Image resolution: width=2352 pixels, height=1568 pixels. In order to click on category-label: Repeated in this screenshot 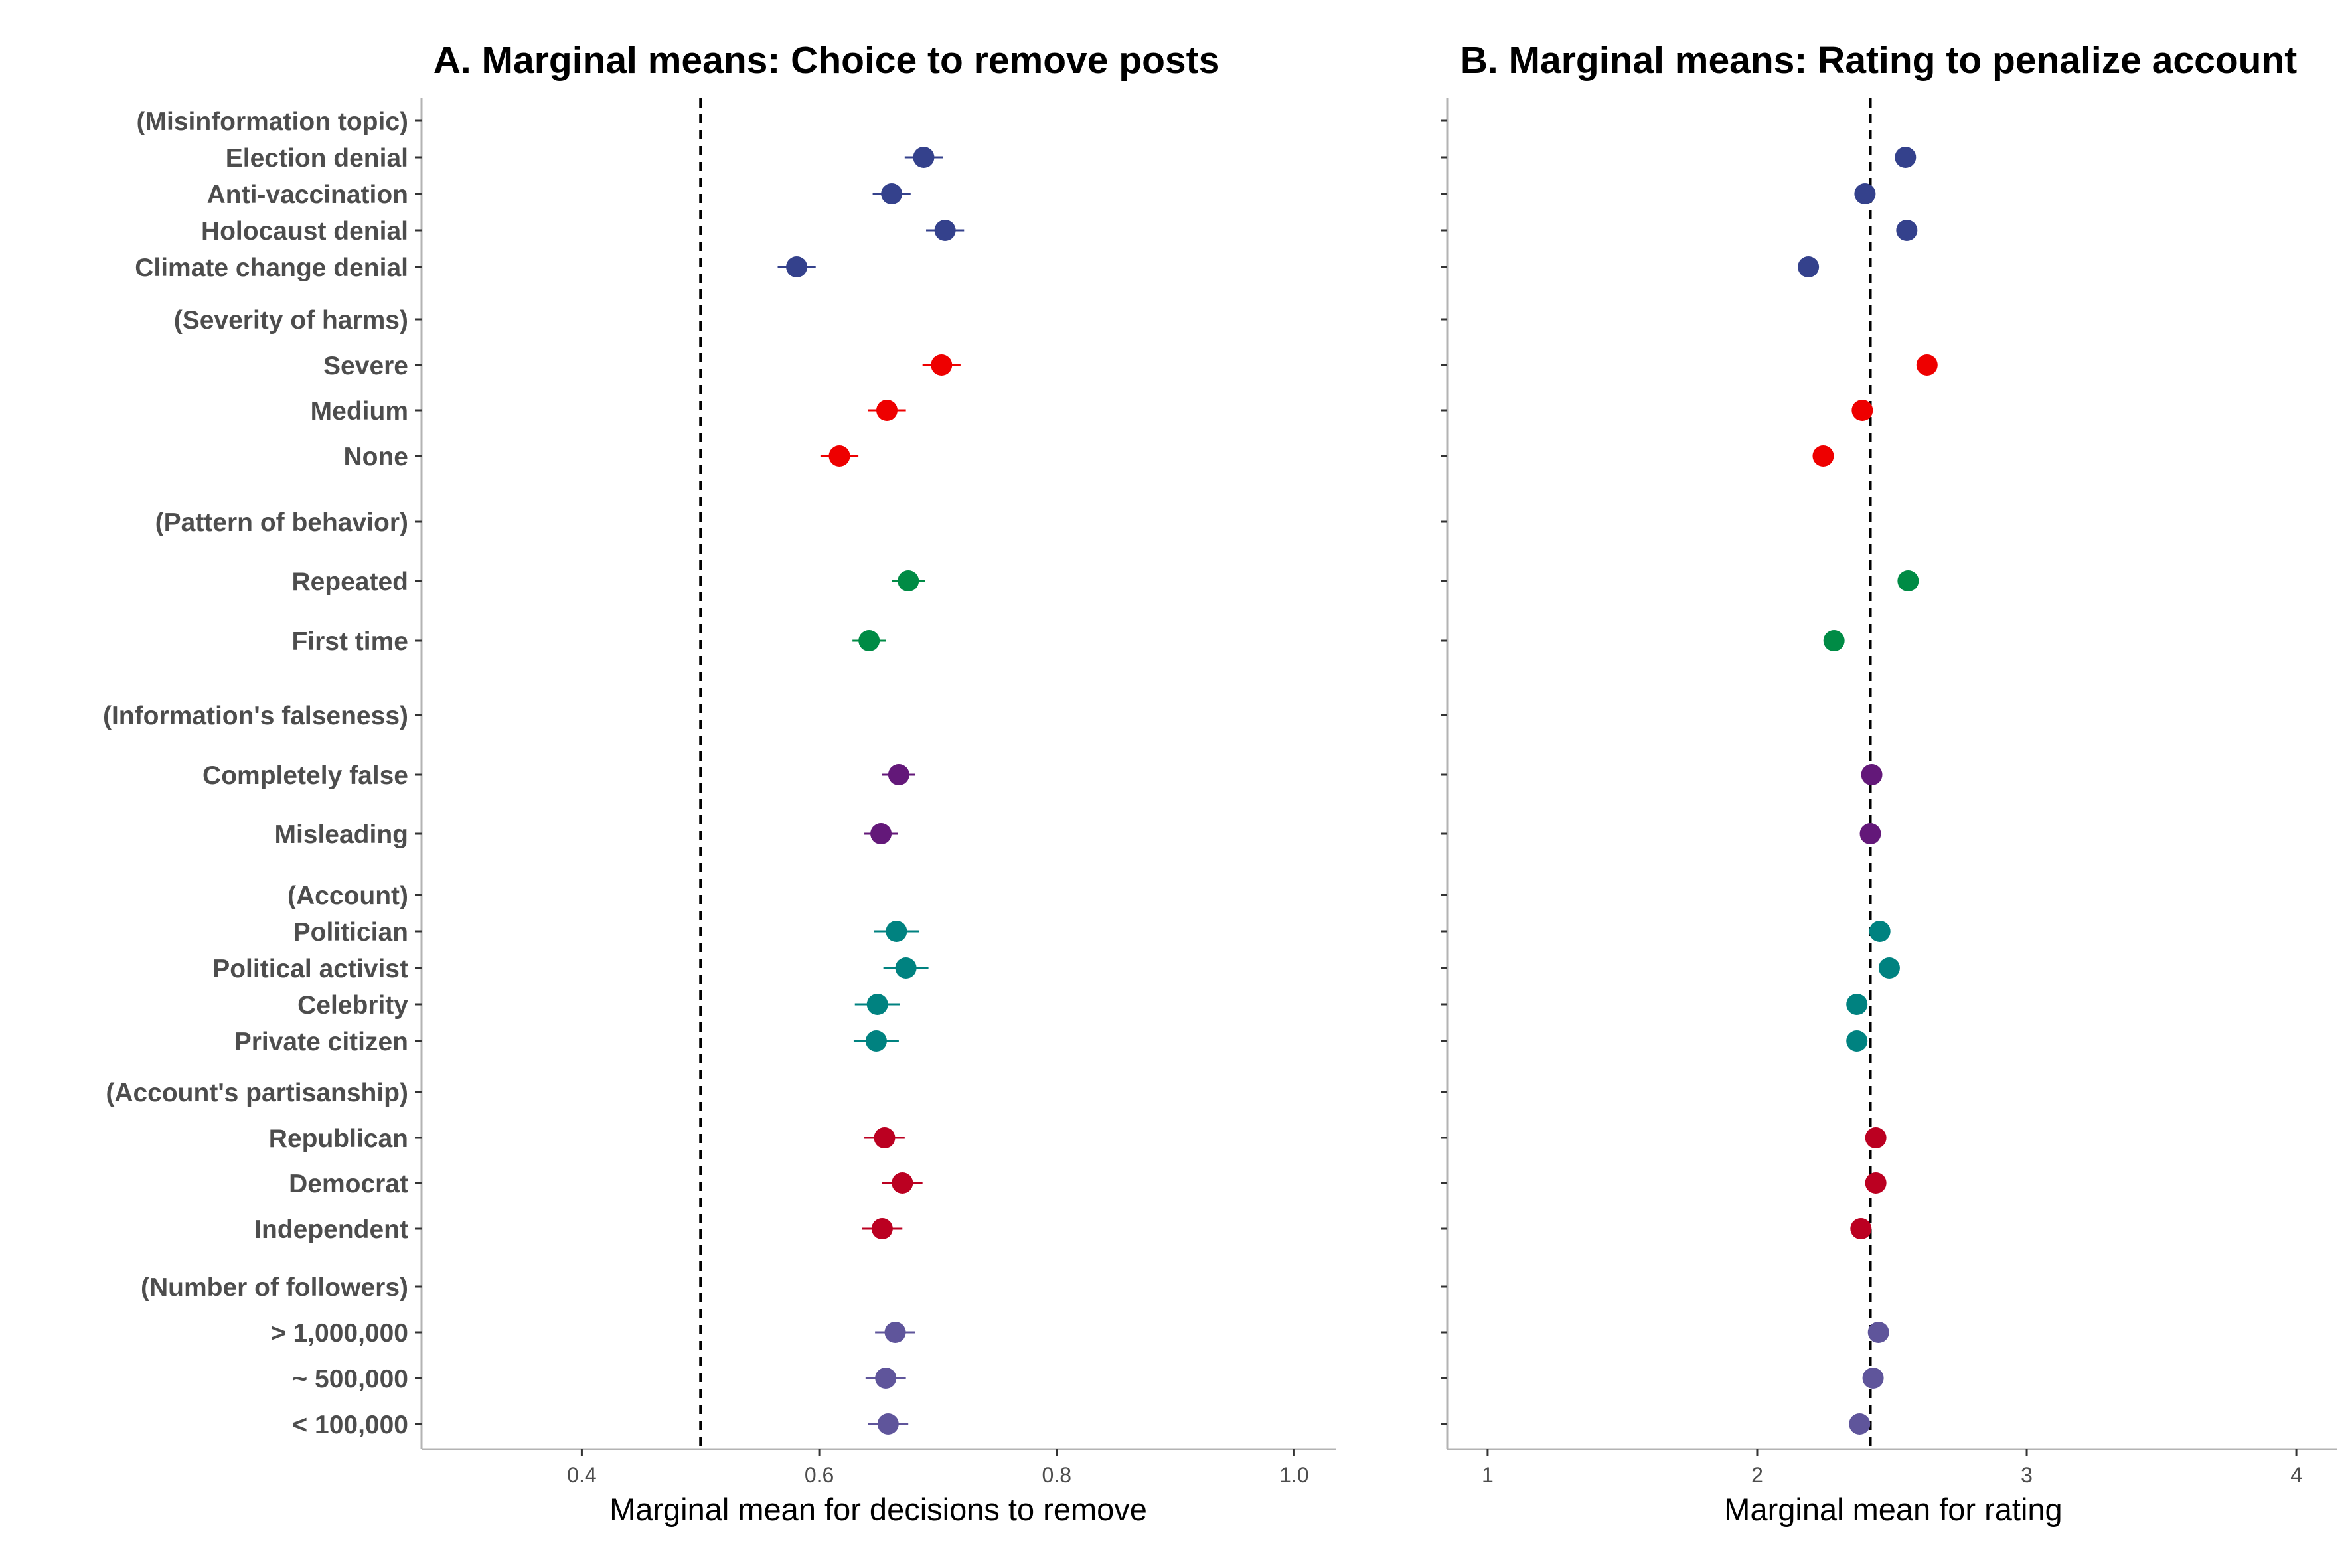, I will do `click(349, 582)`.